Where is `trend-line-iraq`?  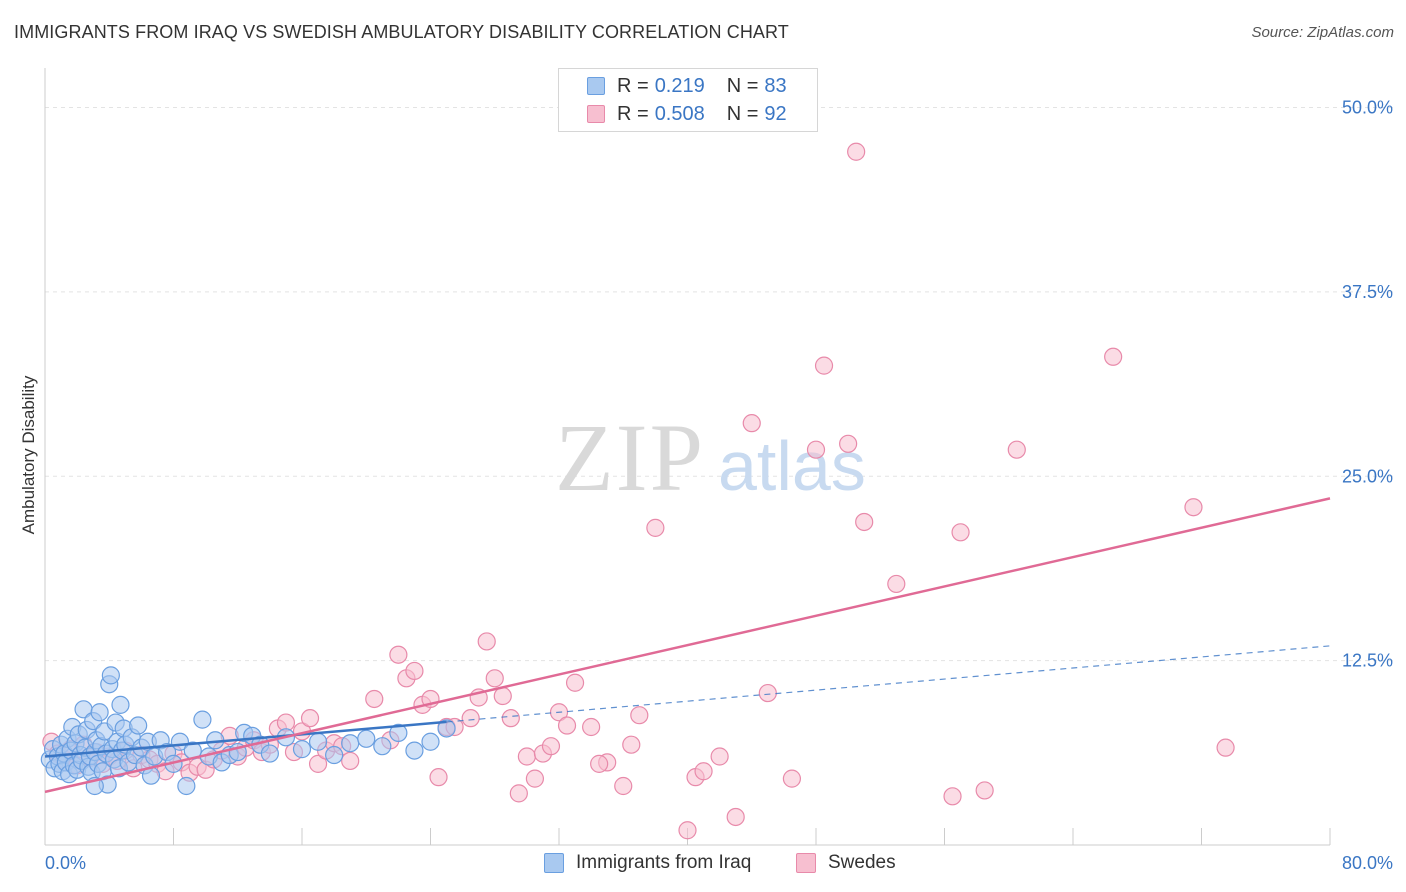
trend-line-iraq is located at coordinates (245, 739).